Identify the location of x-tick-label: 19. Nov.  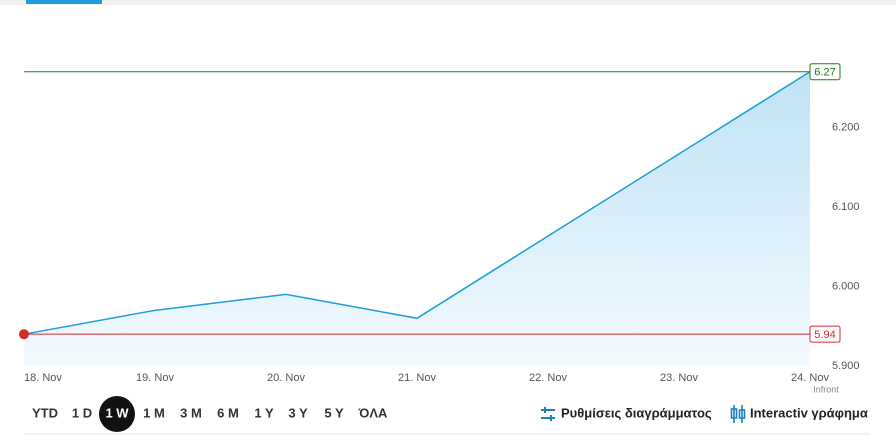
(155, 378).